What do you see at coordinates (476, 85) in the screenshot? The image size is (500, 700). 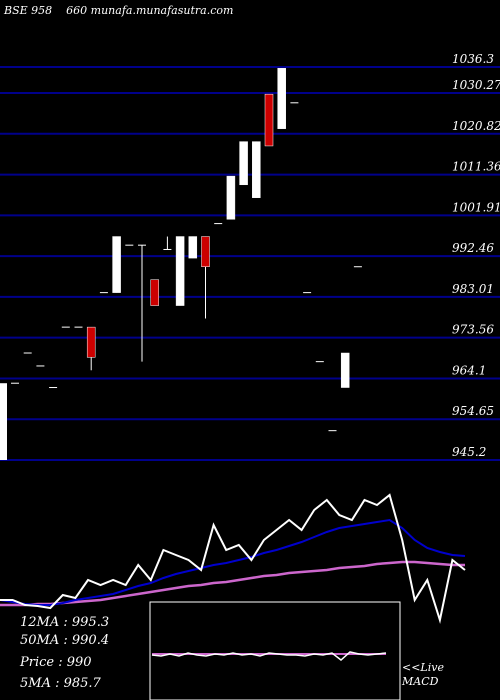 I see `y-tick-label: 1030.27` at bounding box center [476, 85].